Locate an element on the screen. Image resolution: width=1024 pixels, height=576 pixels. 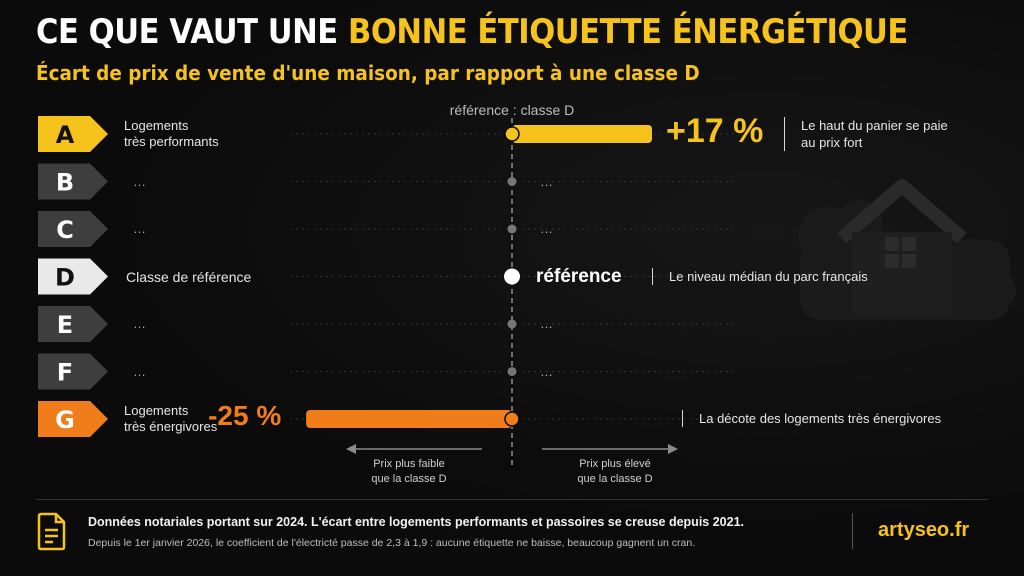
zone-label-left: Prix plus faible que la classe D is located at coordinates (409, 472).